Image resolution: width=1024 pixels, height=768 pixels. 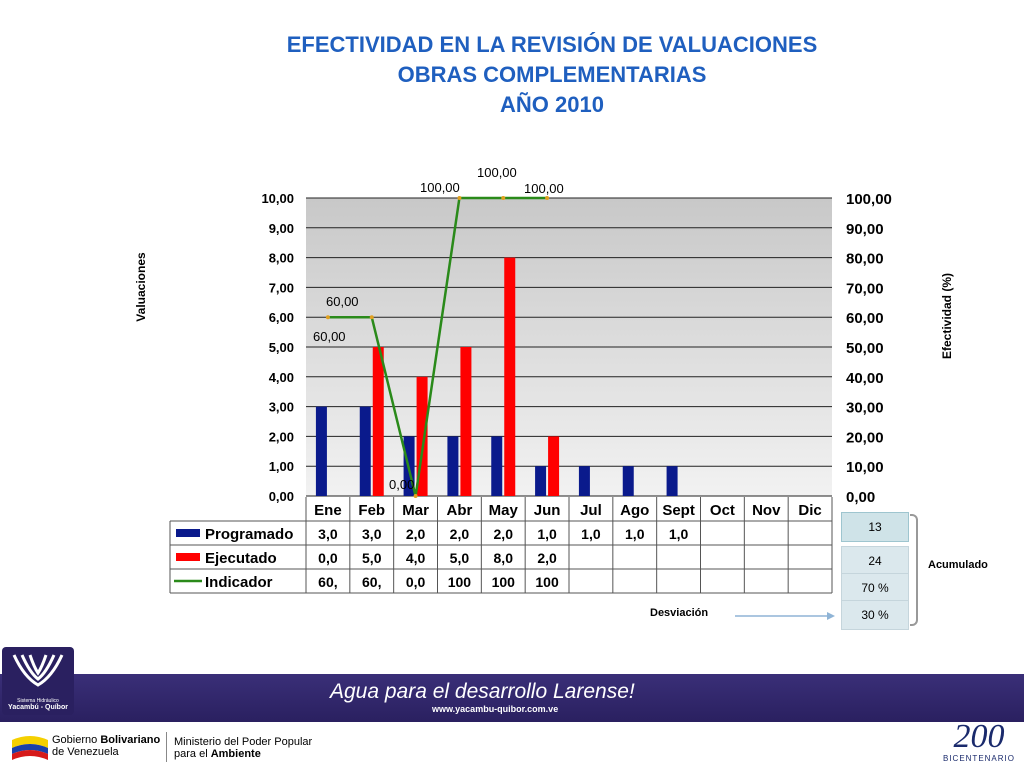 What do you see at coordinates (552, 74) in the screenshot?
I see `title-line-2: OBRAS COMPLEMENTARIAS` at bounding box center [552, 74].